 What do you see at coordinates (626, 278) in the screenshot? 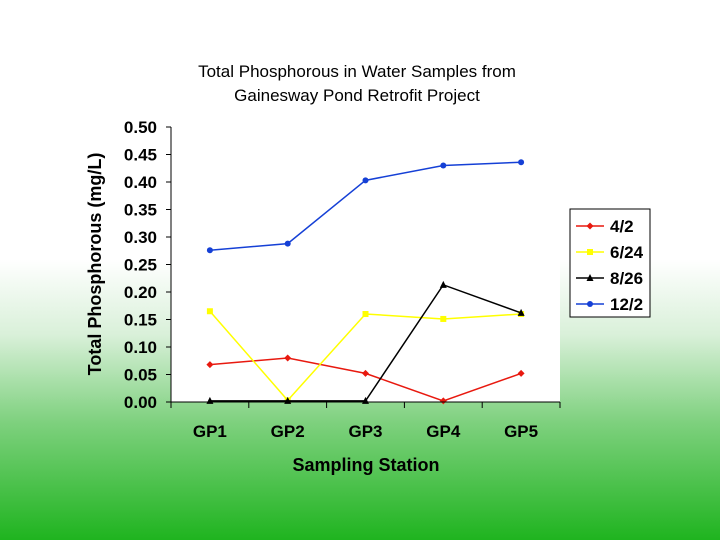
I see `legend-label: 8/26` at bounding box center [626, 278].